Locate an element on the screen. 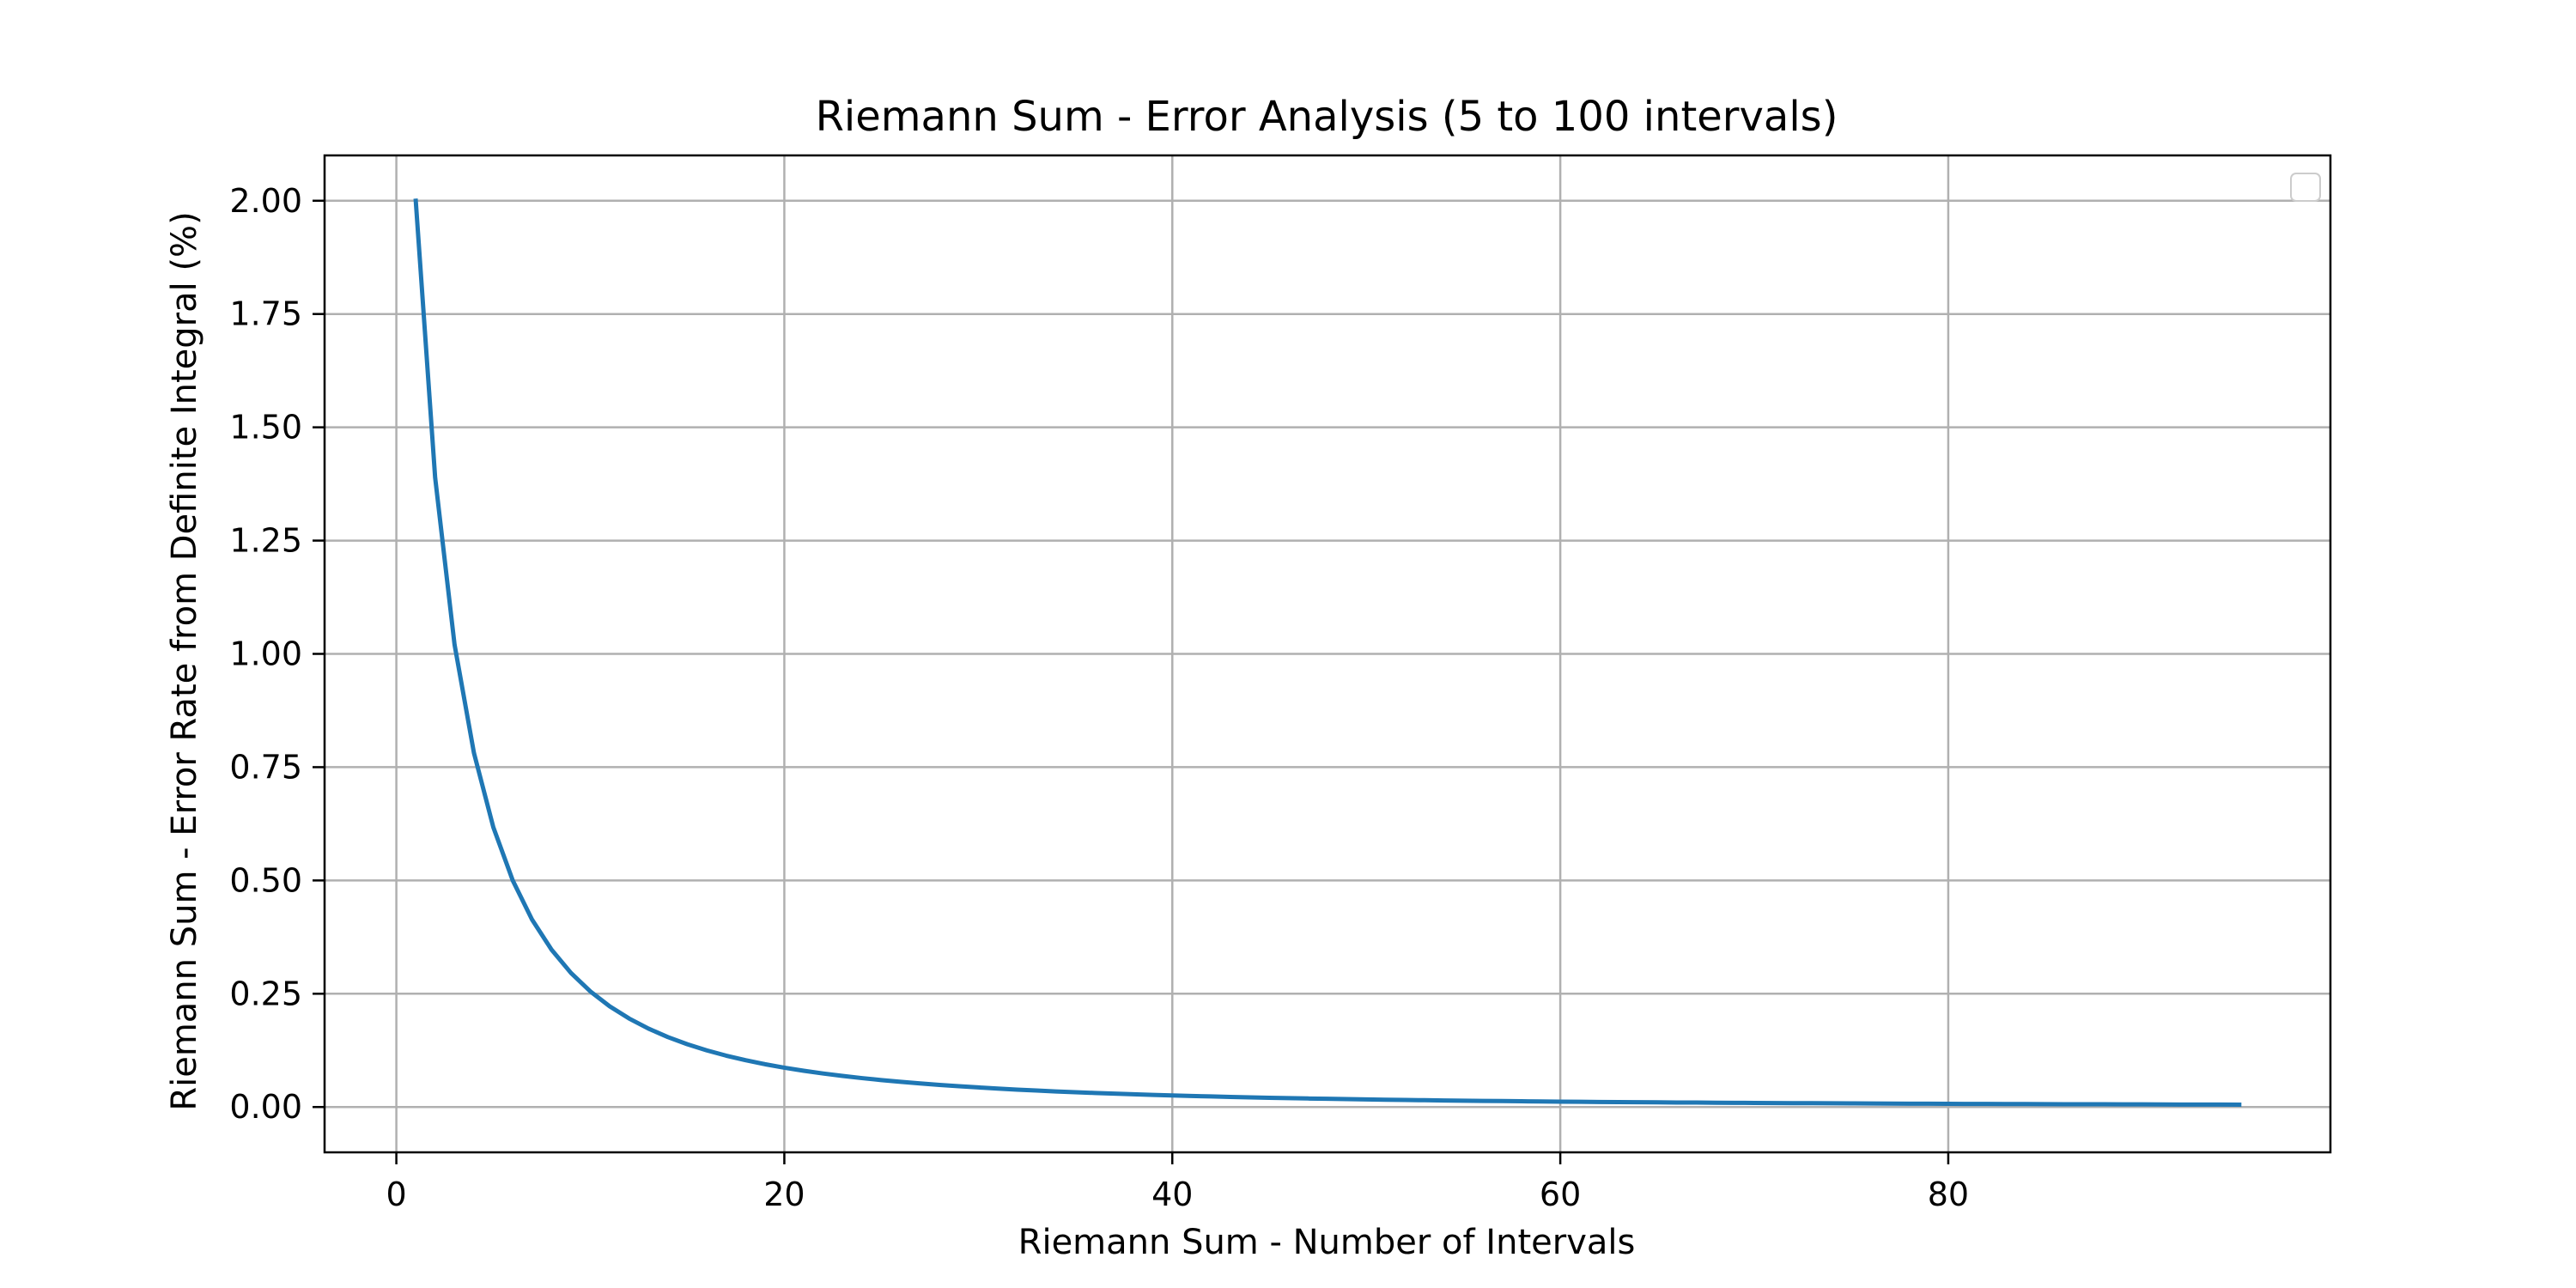 The width and height of the screenshot is (2576, 1288). legend-box is located at coordinates (2305, 187).